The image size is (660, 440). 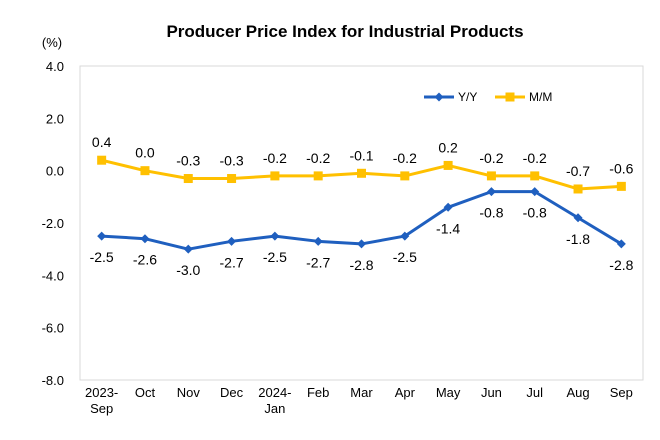 I want to click on x-tick-label: Dec, so click(x=232, y=392).